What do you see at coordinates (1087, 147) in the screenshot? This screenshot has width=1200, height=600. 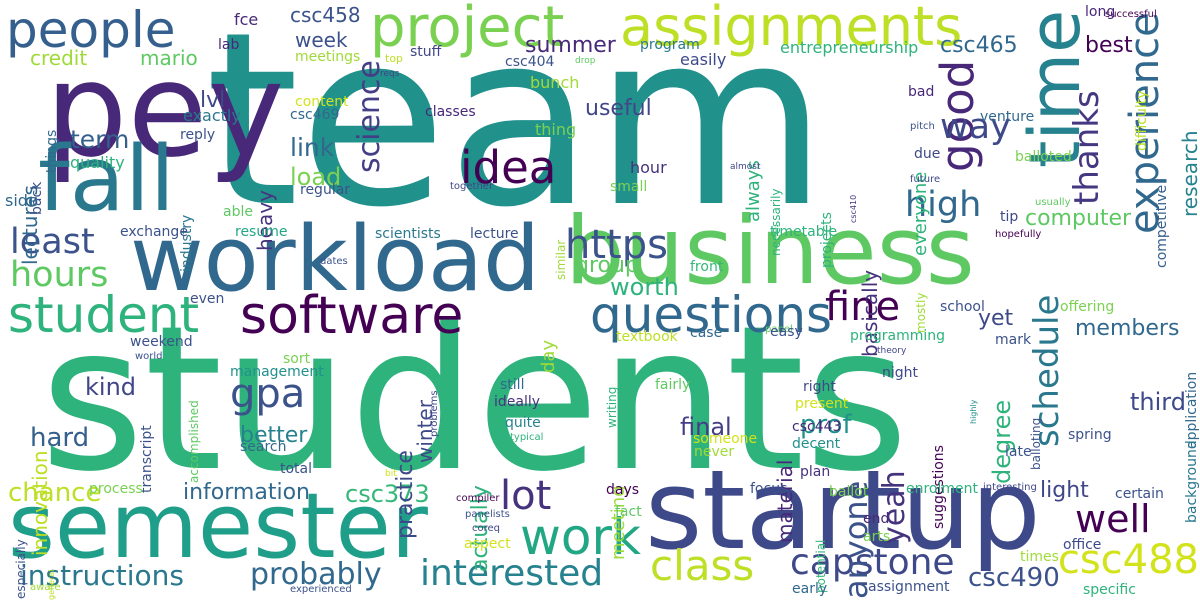 I see `word-thanks: thanks` at bounding box center [1087, 147].